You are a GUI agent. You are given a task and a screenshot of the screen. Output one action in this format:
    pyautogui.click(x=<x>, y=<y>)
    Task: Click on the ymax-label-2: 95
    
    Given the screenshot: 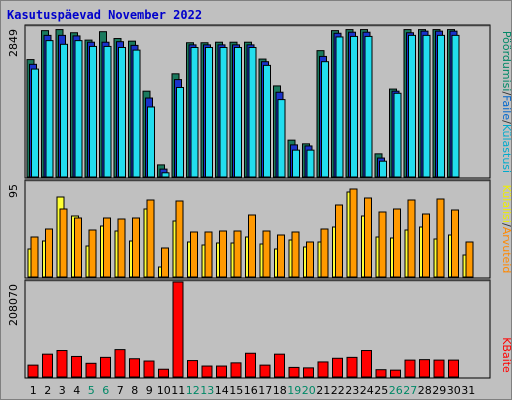 What is the action you would take?
    pyautogui.click(x=13, y=191)
    